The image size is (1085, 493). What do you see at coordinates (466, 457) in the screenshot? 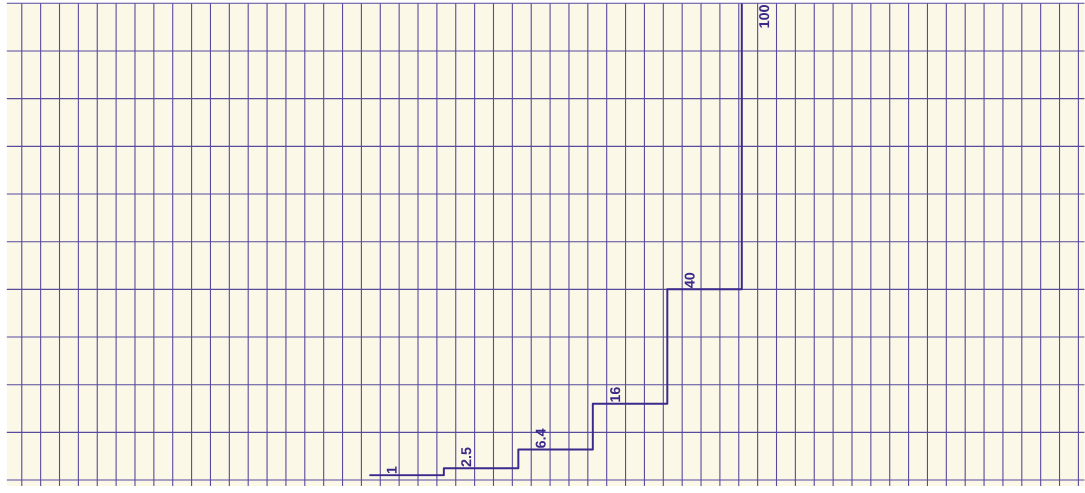
I see `data-label: 2.5` at bounding box center [466, 457].